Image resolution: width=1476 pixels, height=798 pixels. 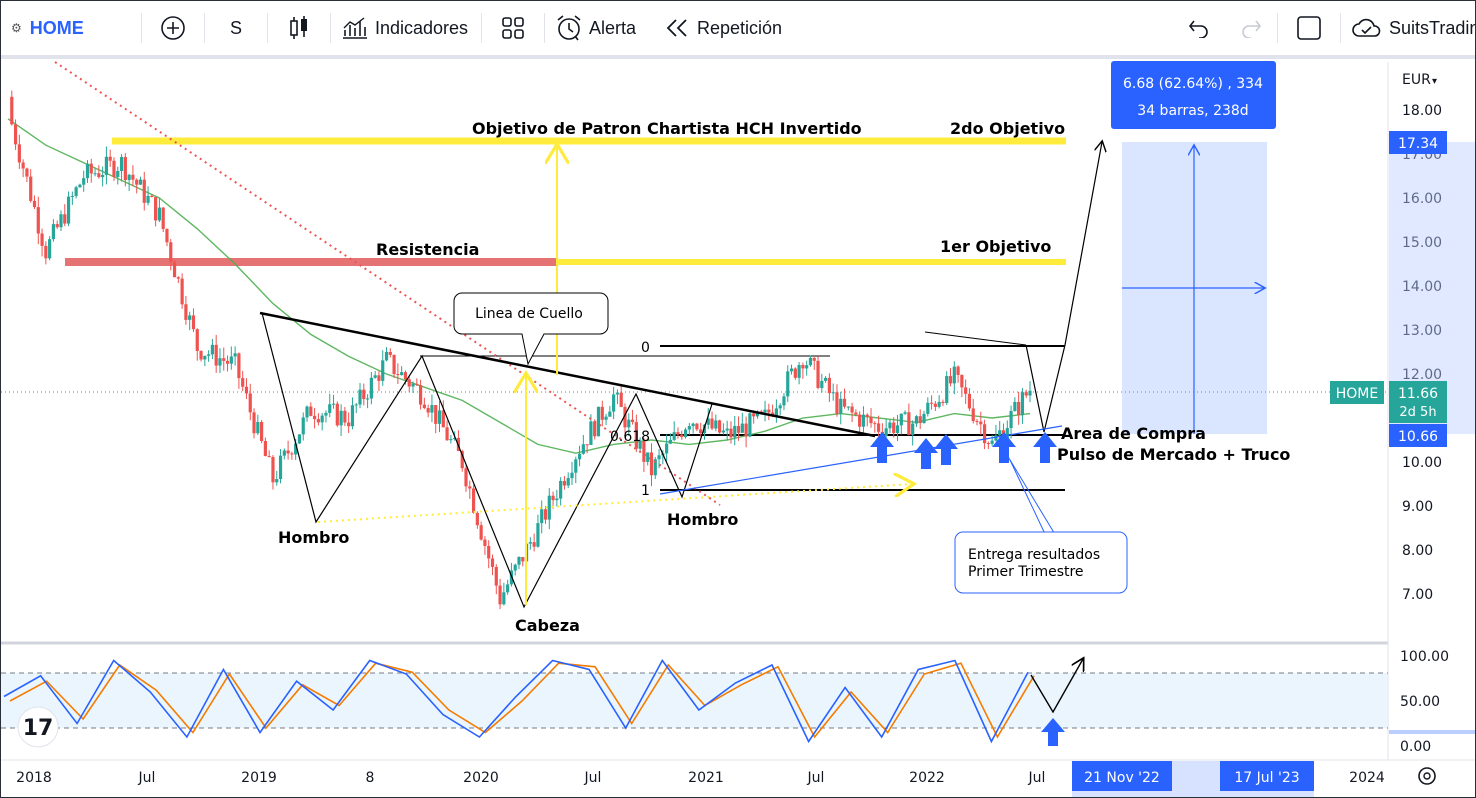 What do you see at coordinates (1309, 28) in the screenshot?
I see `fullscreen-button` at bounding box center [1309, 28].